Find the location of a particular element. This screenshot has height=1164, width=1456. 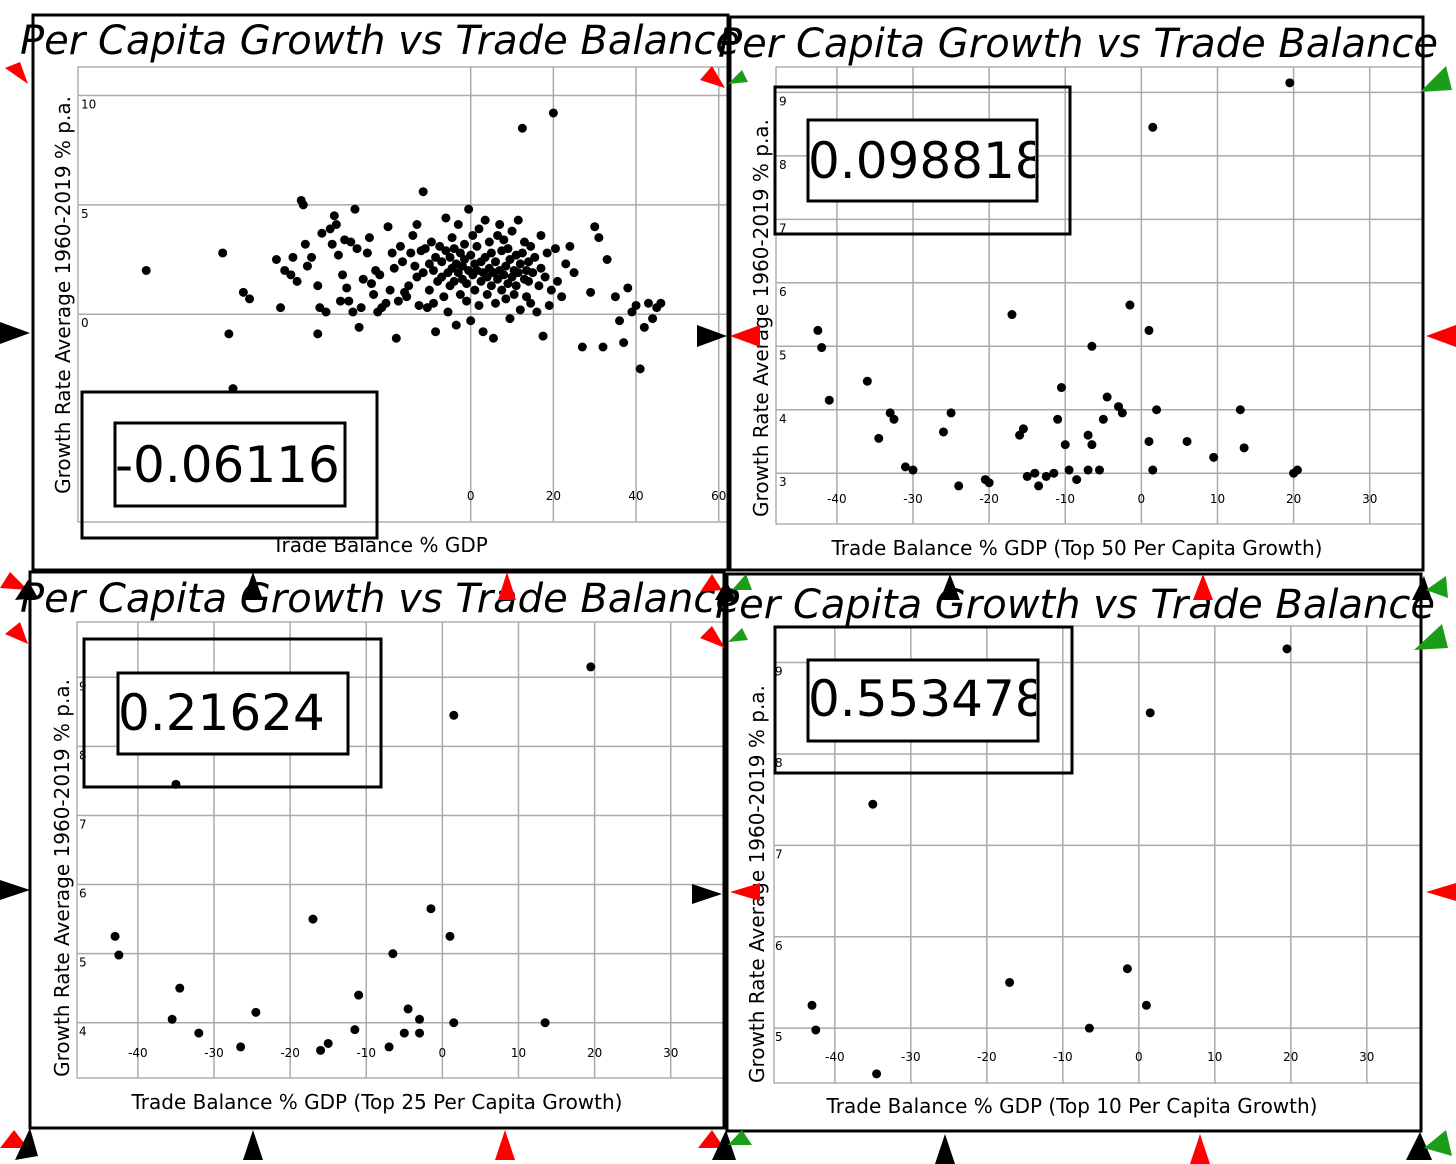

y-tick-label: 7 is located at coordinates (779, 854).